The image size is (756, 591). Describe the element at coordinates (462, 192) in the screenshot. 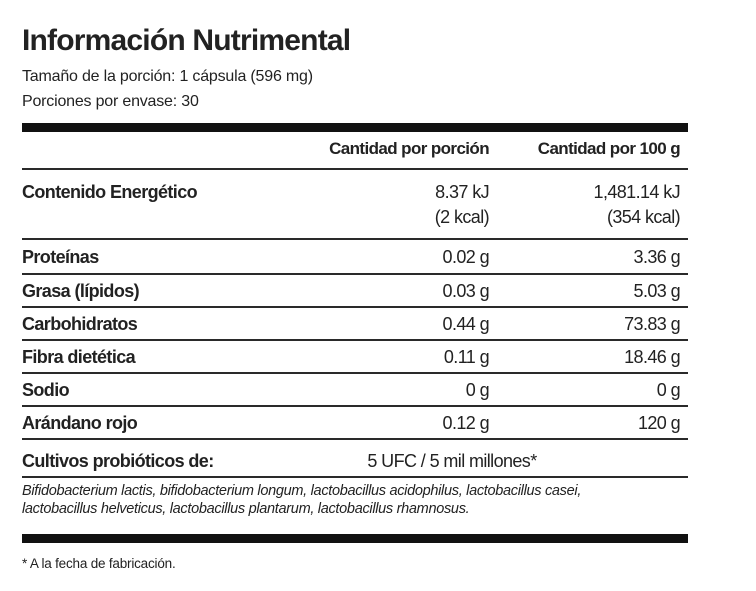

I see `energy-per-serving-kj: 8.37 kJ` at that location.